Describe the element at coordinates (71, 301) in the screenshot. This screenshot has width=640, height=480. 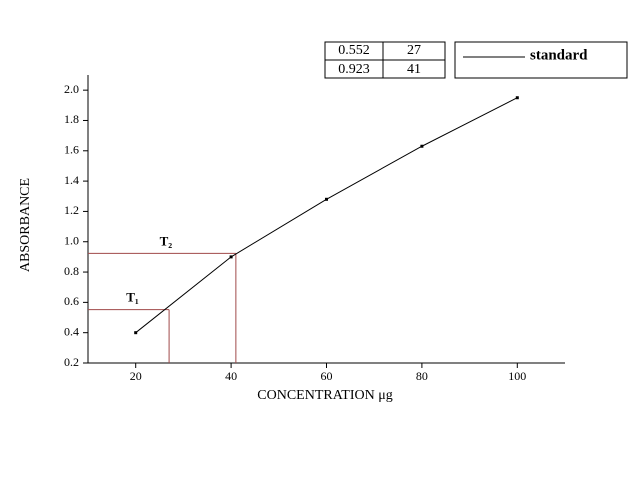
I see `y-tick-label: 0.6` at that location.